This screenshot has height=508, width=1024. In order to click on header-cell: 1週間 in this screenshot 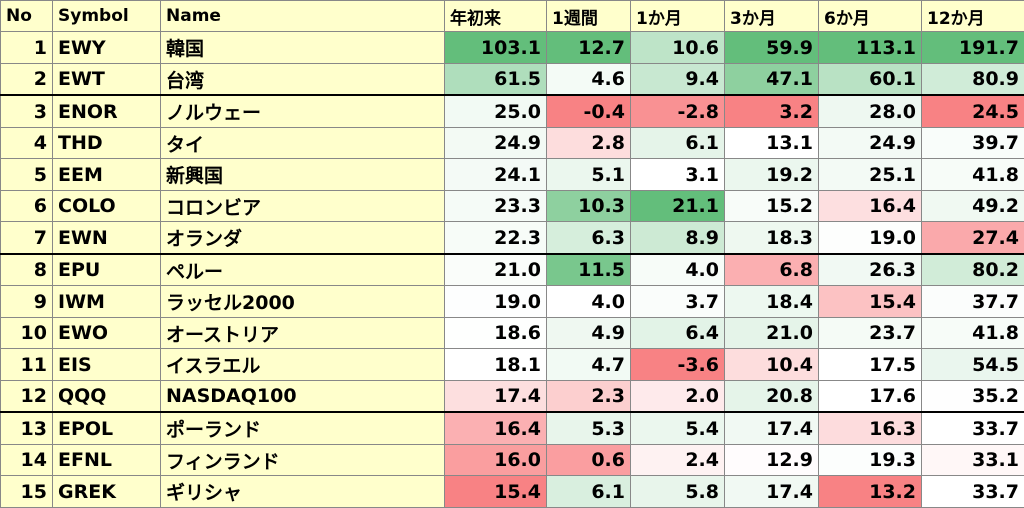, I will do `click(588, 16)`.